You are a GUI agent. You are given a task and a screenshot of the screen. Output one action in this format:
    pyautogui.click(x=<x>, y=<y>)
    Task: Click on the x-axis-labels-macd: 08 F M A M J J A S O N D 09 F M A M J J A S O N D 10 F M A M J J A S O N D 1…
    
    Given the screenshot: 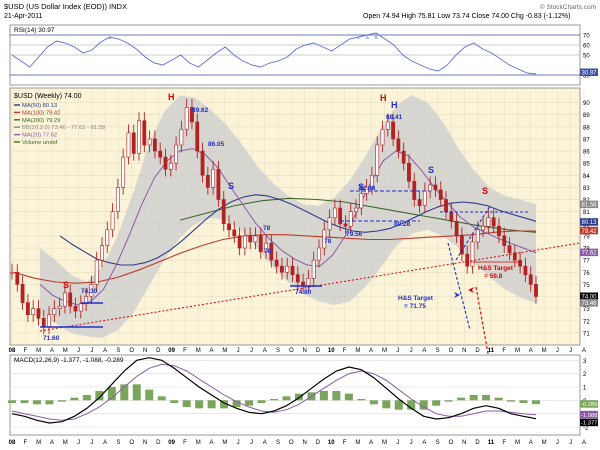 What is the action you would take?
    pyautogui.click(x=297, y=443)
    